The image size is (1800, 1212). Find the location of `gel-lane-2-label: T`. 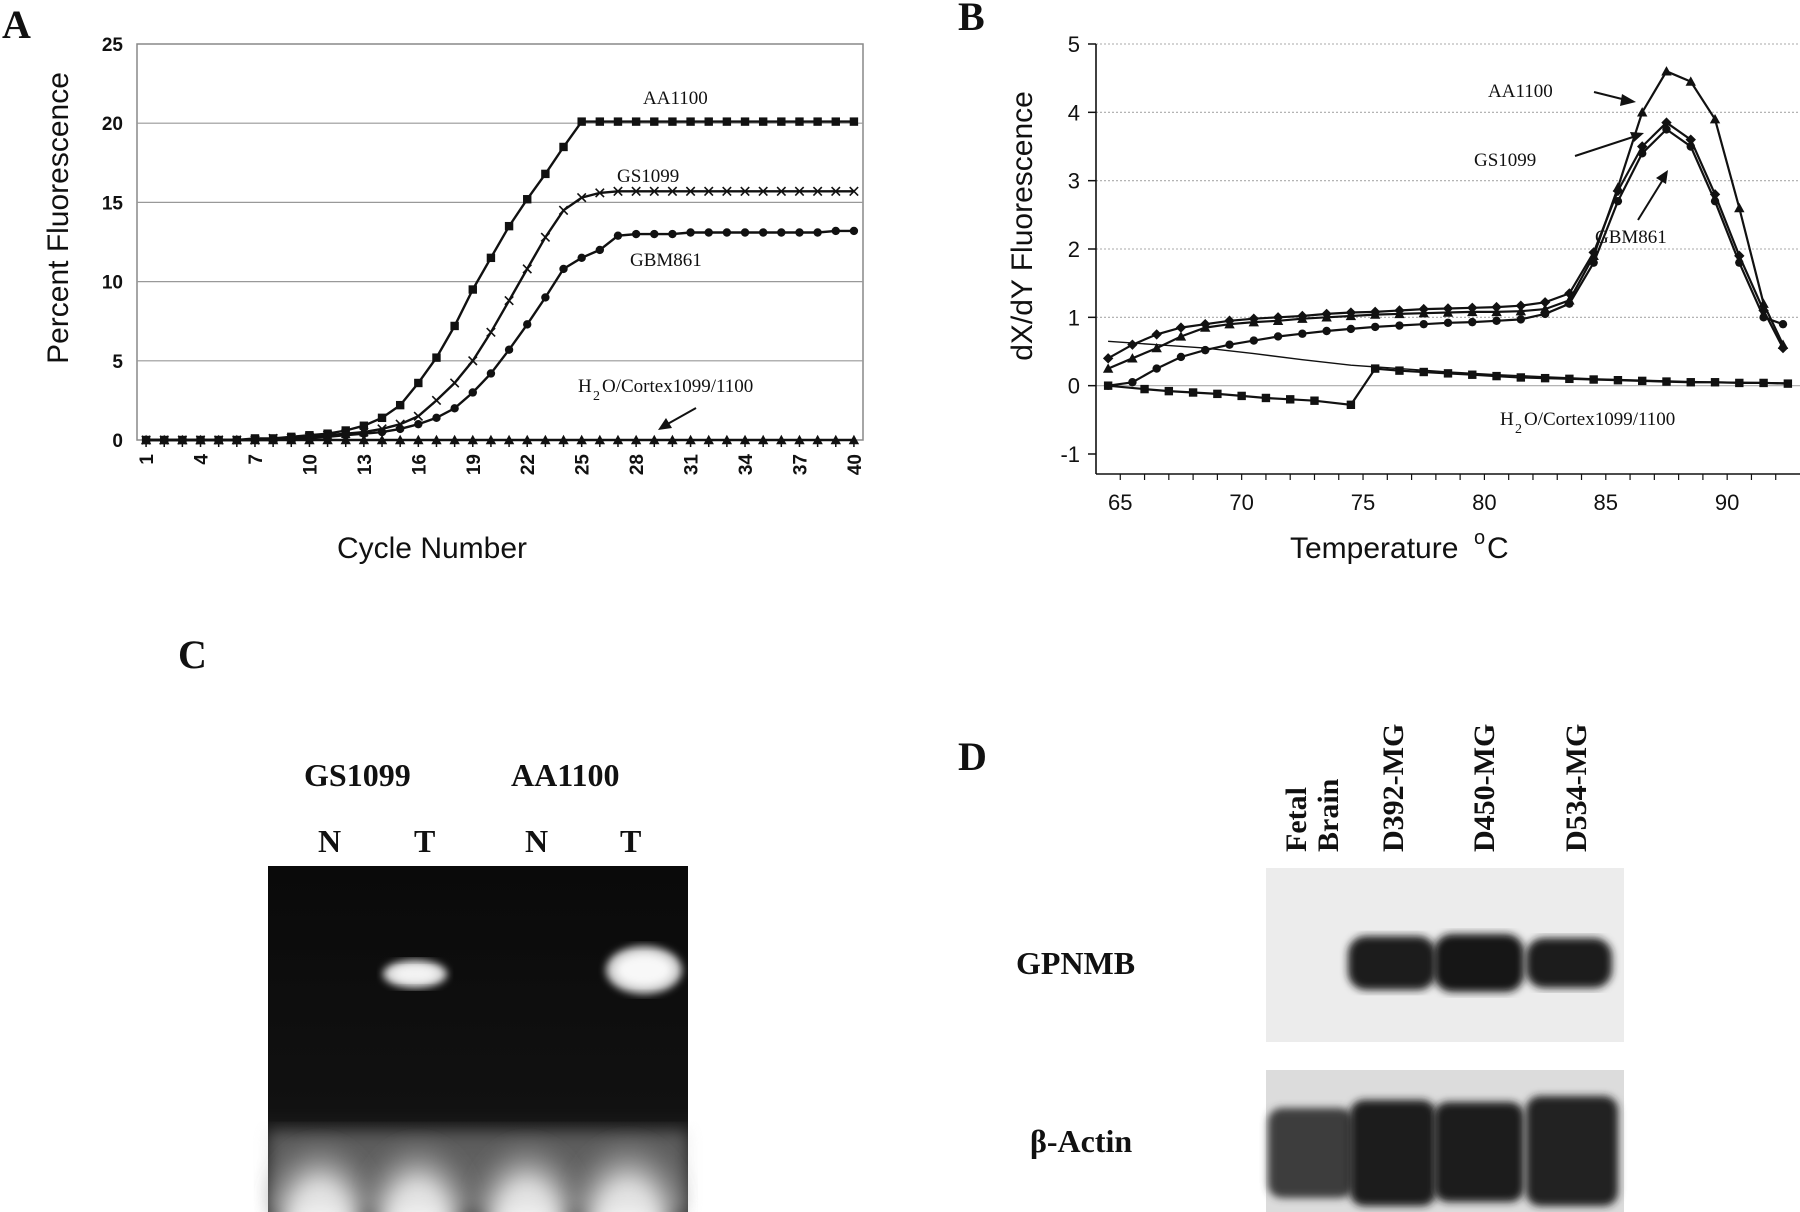

gel-lane-2-label: T is located at coordinates (424, 841).